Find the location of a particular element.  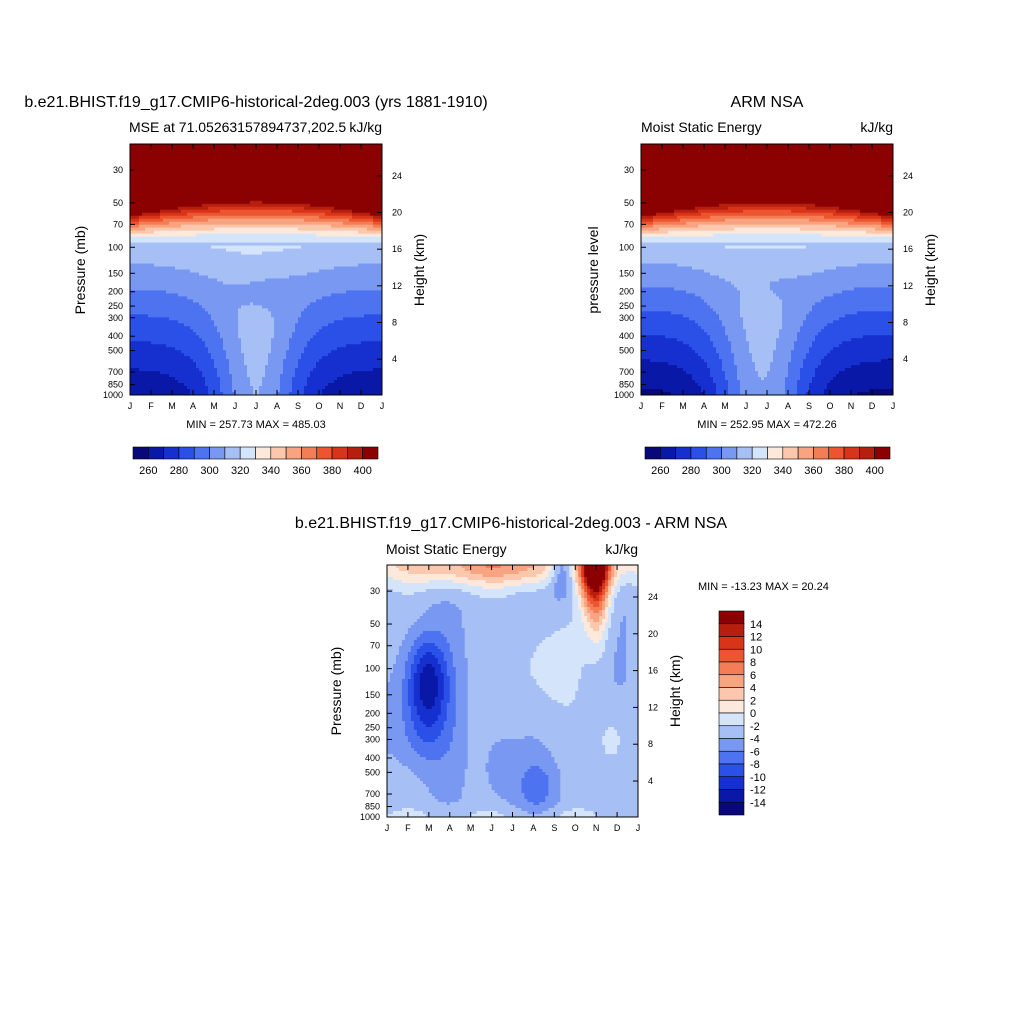

y-tick-label: 250 is located at coordinates (626, 306).